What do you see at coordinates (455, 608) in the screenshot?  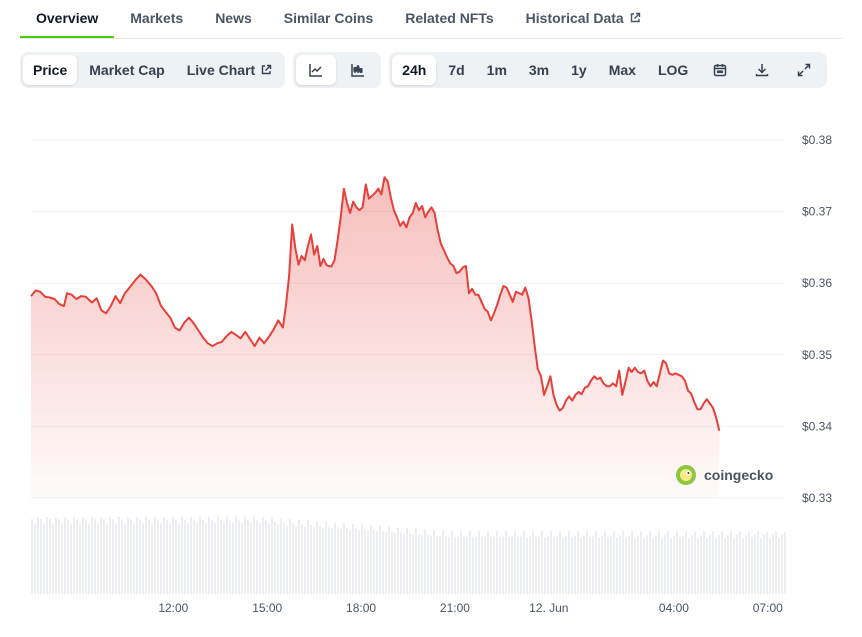 I see `x-tick-label: 21:00` at bounding box center [455, 608].